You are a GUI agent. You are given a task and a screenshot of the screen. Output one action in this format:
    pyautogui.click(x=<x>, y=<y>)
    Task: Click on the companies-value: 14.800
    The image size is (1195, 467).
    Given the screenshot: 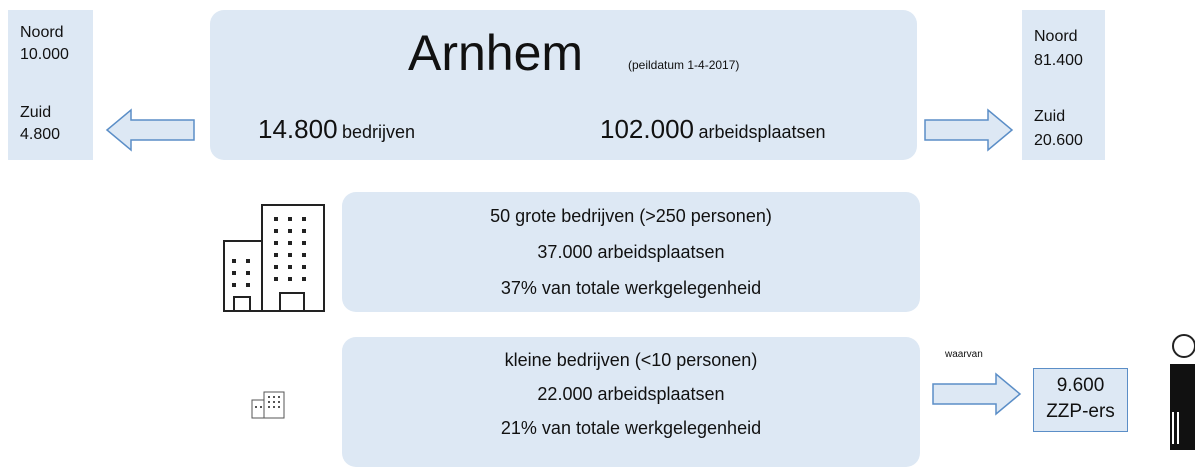 What is the action you would take?
    pyautogui.click(x=298, y=129)
    